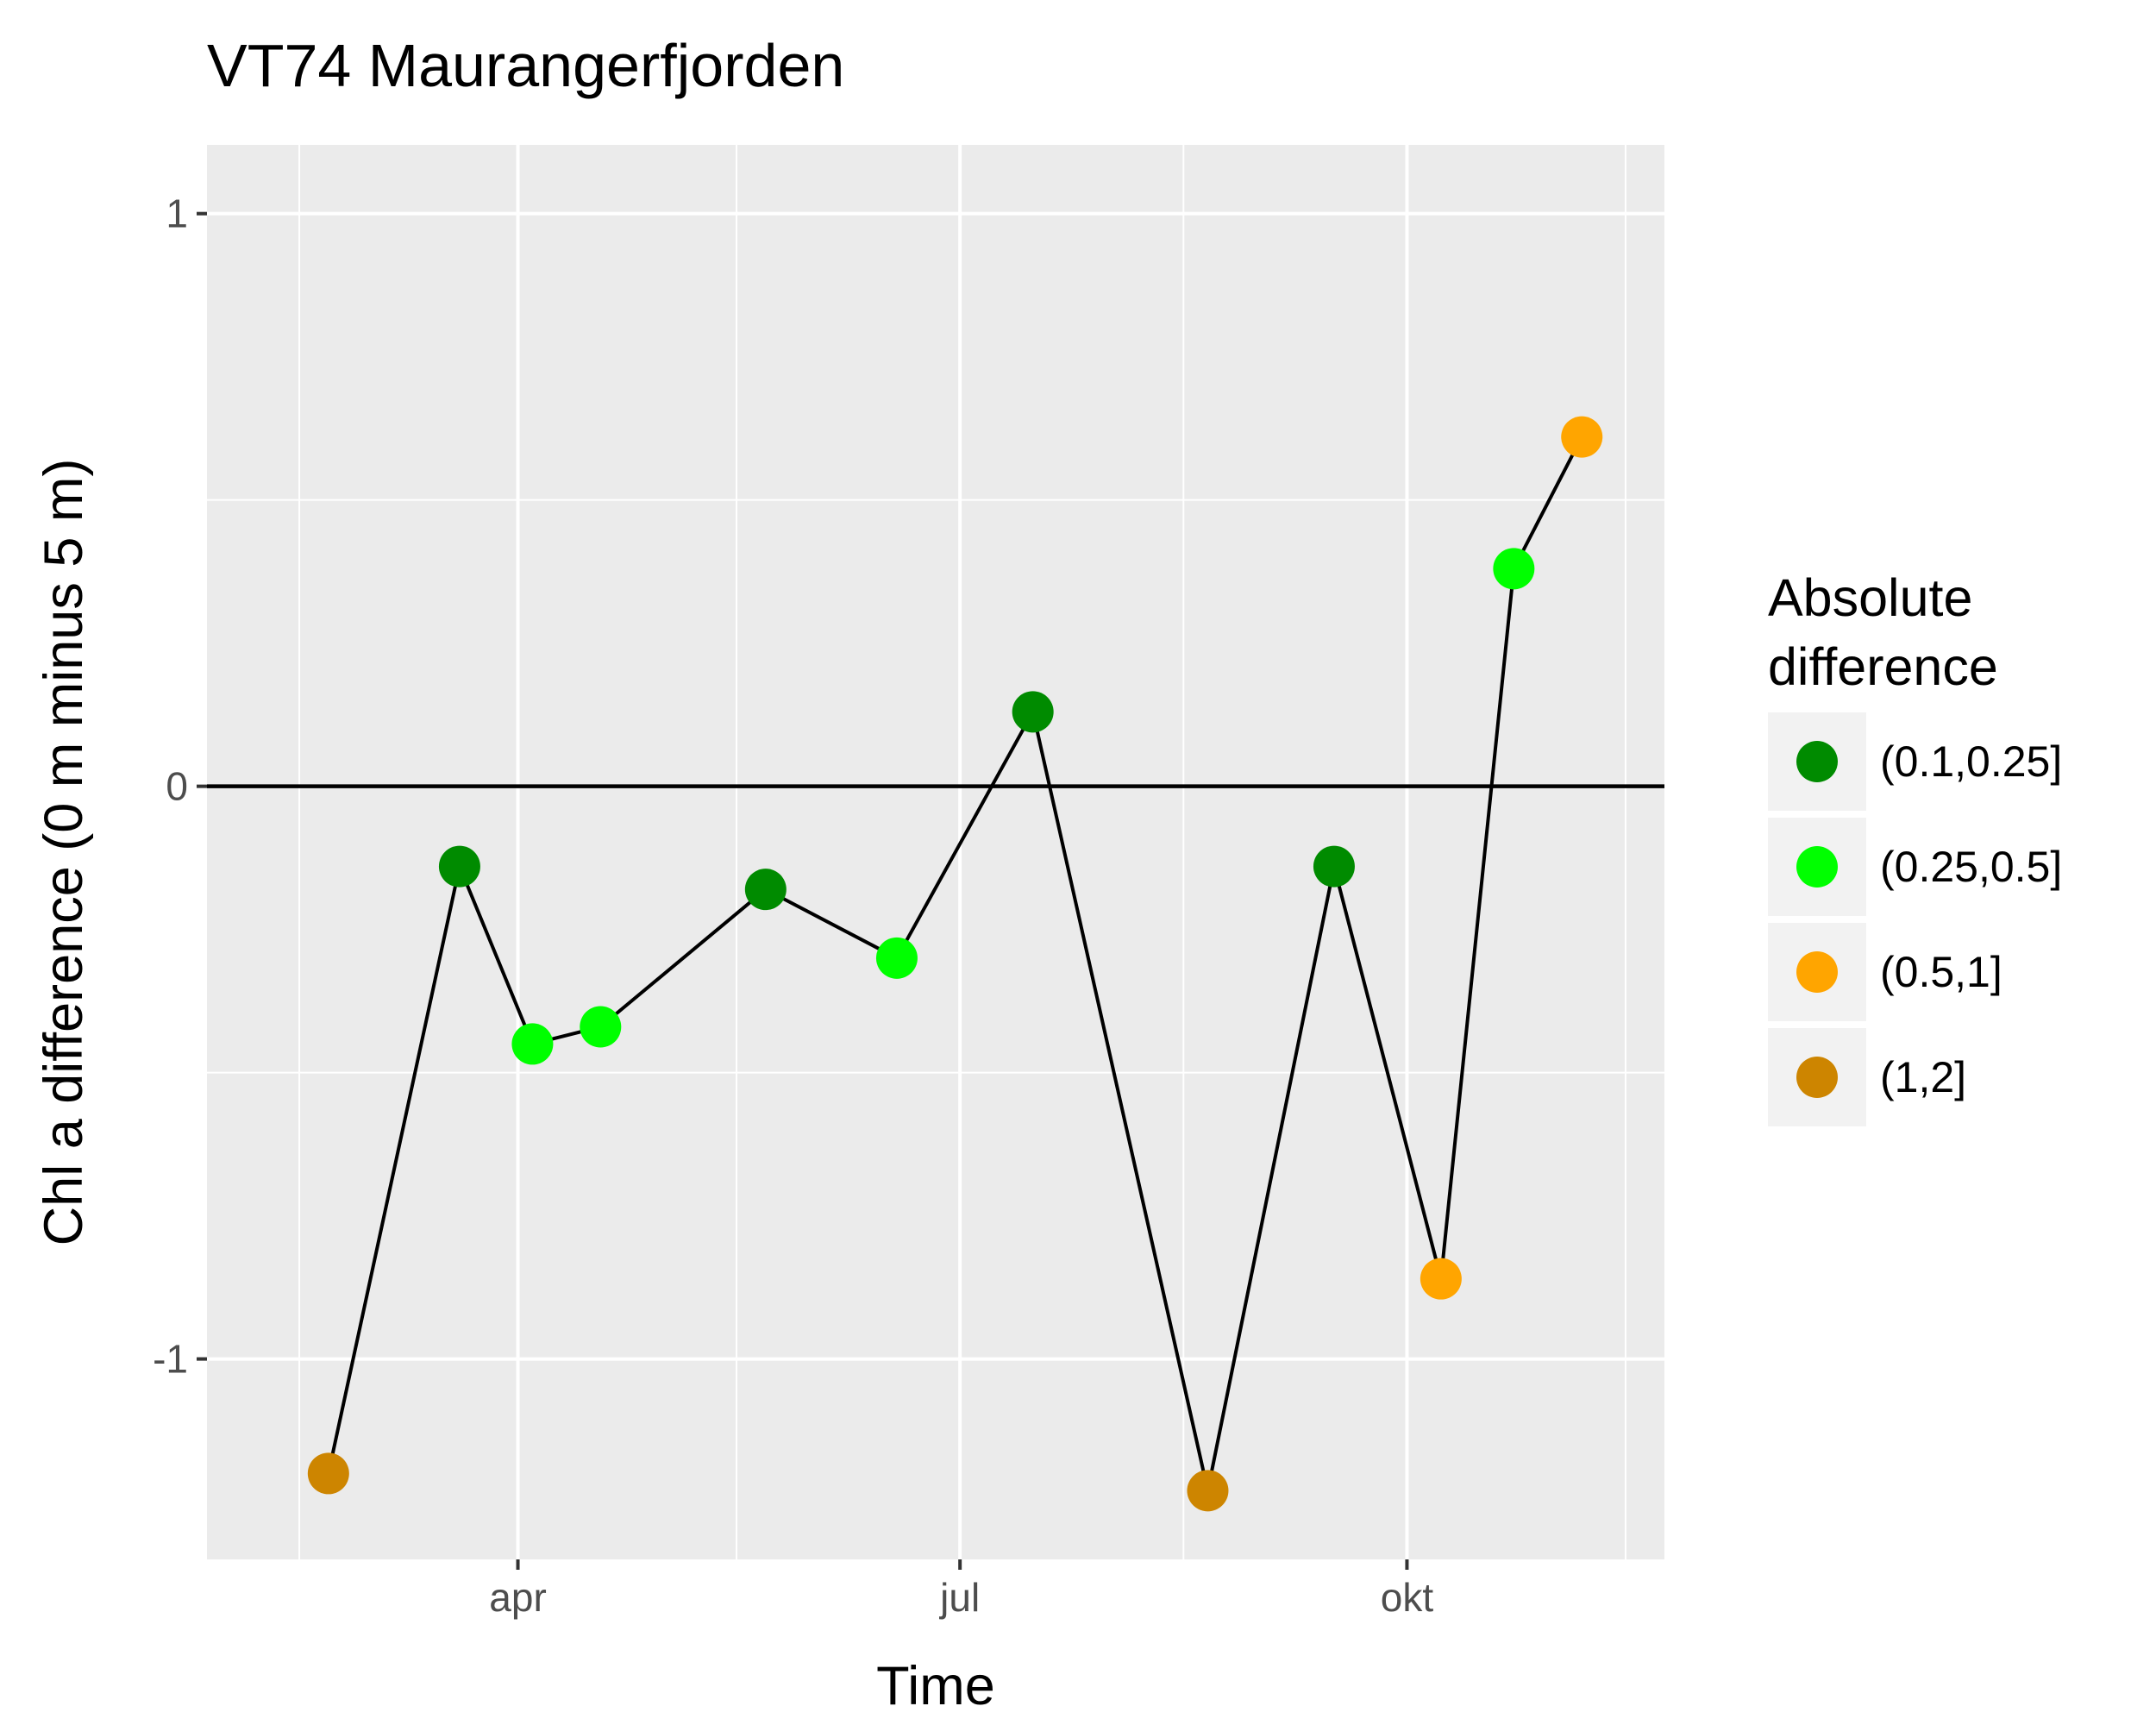 The image size is (2156, 1725). What do you see at coordinates (1915, 919) in the screenshot?
I see `legend-keys: (0.1,0.25] (0.25,0.5] (0.5,1] (1,2]` at bounding box center [1915, 919].